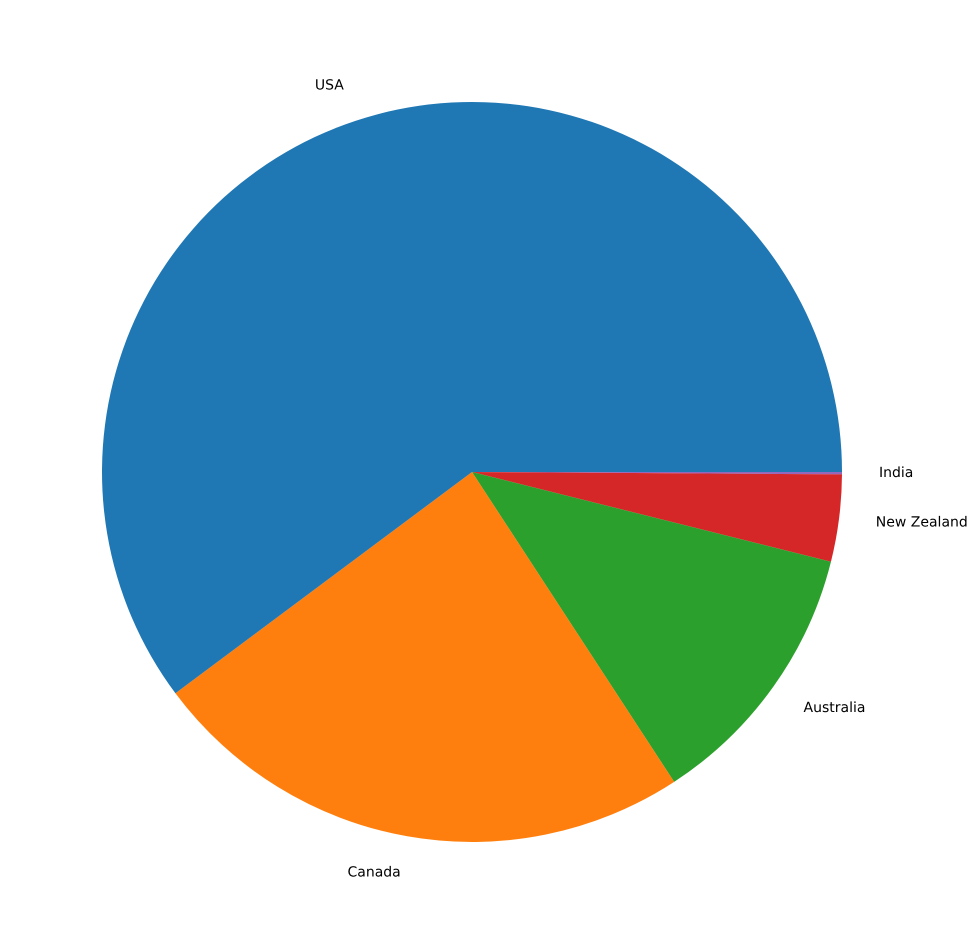 This screenshot has height=944, width=976. What do you see at coordinates (374, 872) in the screenshot?
I see `slice-label: Canada` at bounding box center [374, 872].